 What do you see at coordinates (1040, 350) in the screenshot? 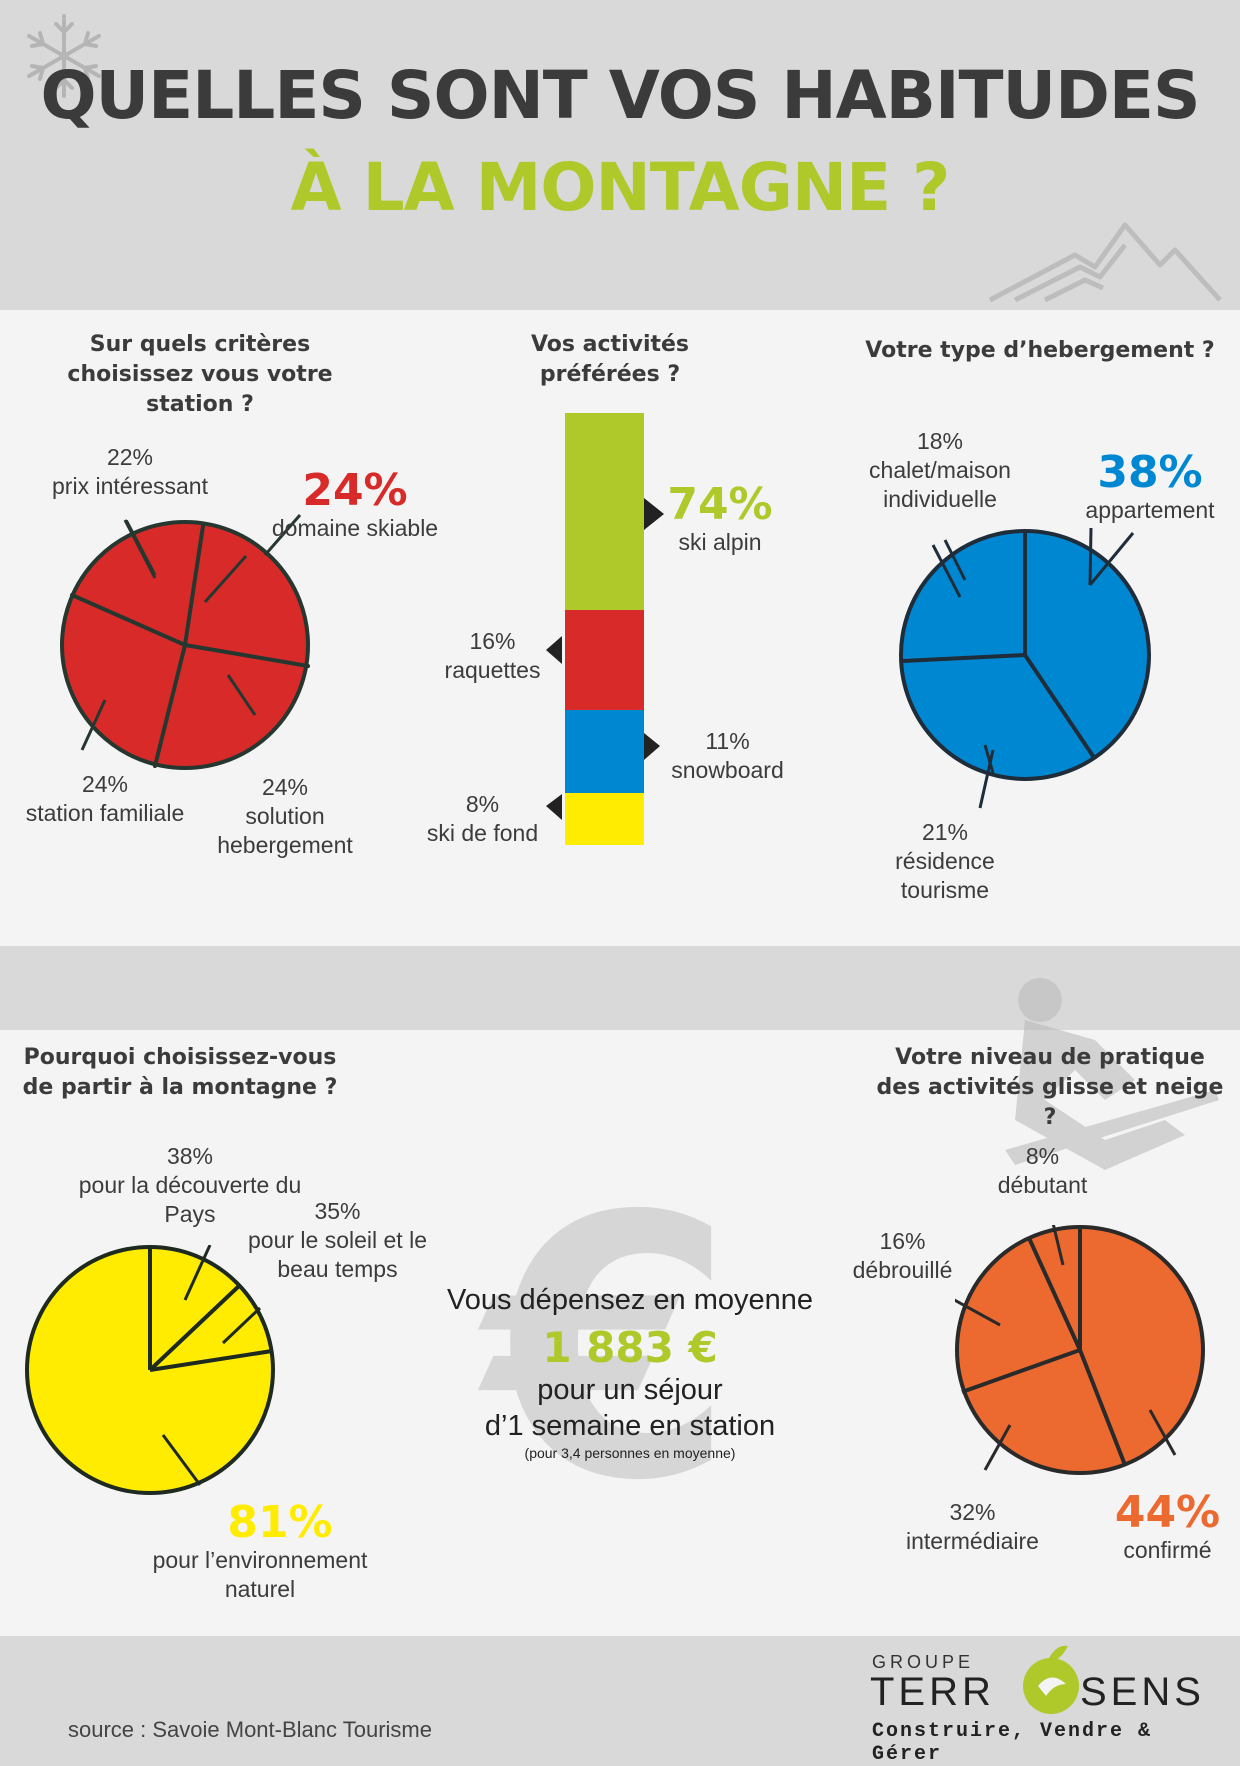
I see `lodging-title: Votre type d’hebergement ?` at bounding box center [1040, 350].